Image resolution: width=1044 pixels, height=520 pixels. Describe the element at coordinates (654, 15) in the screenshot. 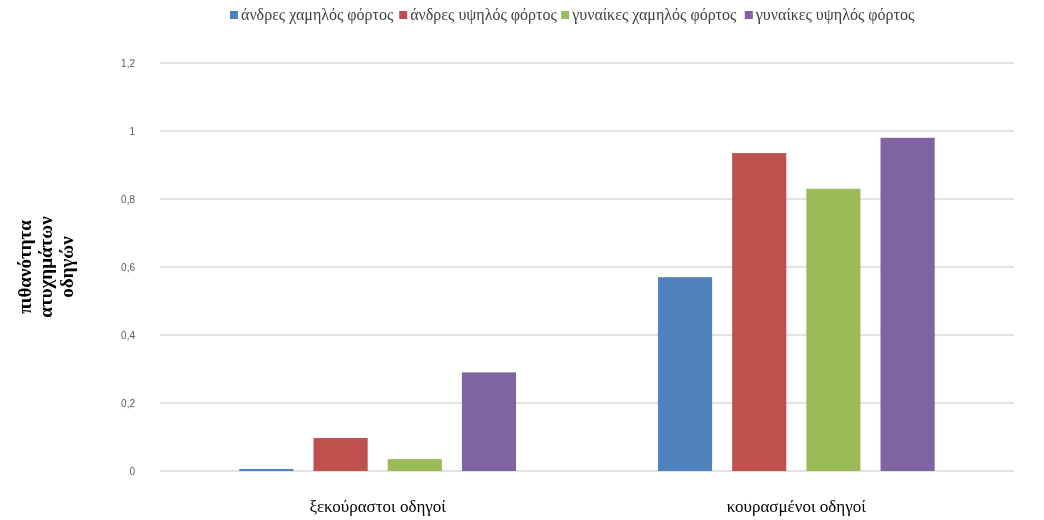

I see `legend-label: γυναίκες χαμηλός φόρτος` at that location.